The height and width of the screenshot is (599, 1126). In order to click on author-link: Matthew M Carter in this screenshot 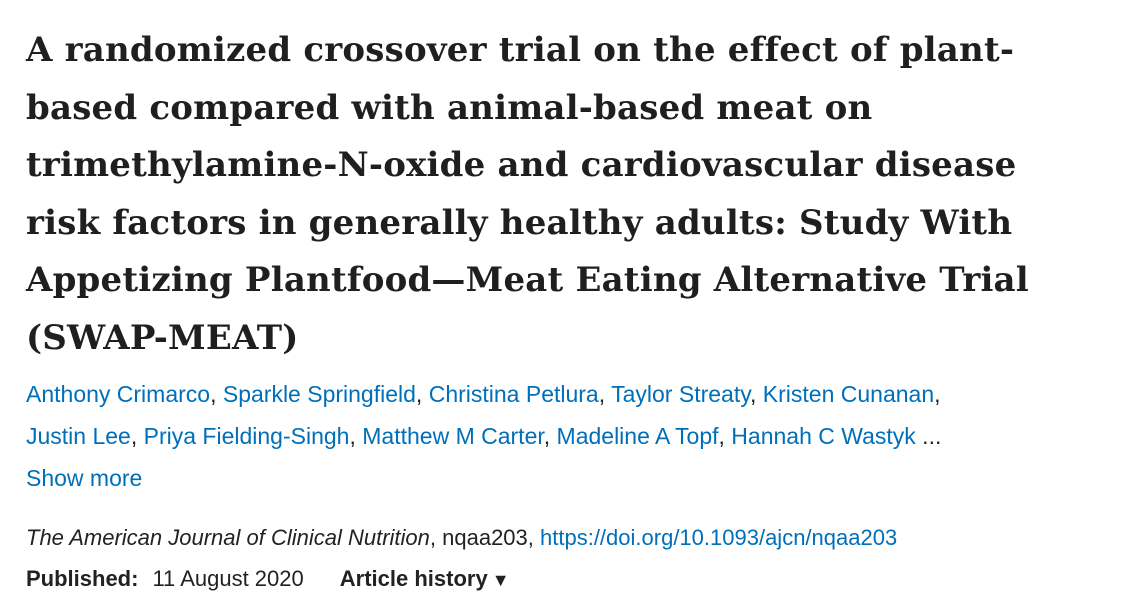, I will do `click(453, 436)`.